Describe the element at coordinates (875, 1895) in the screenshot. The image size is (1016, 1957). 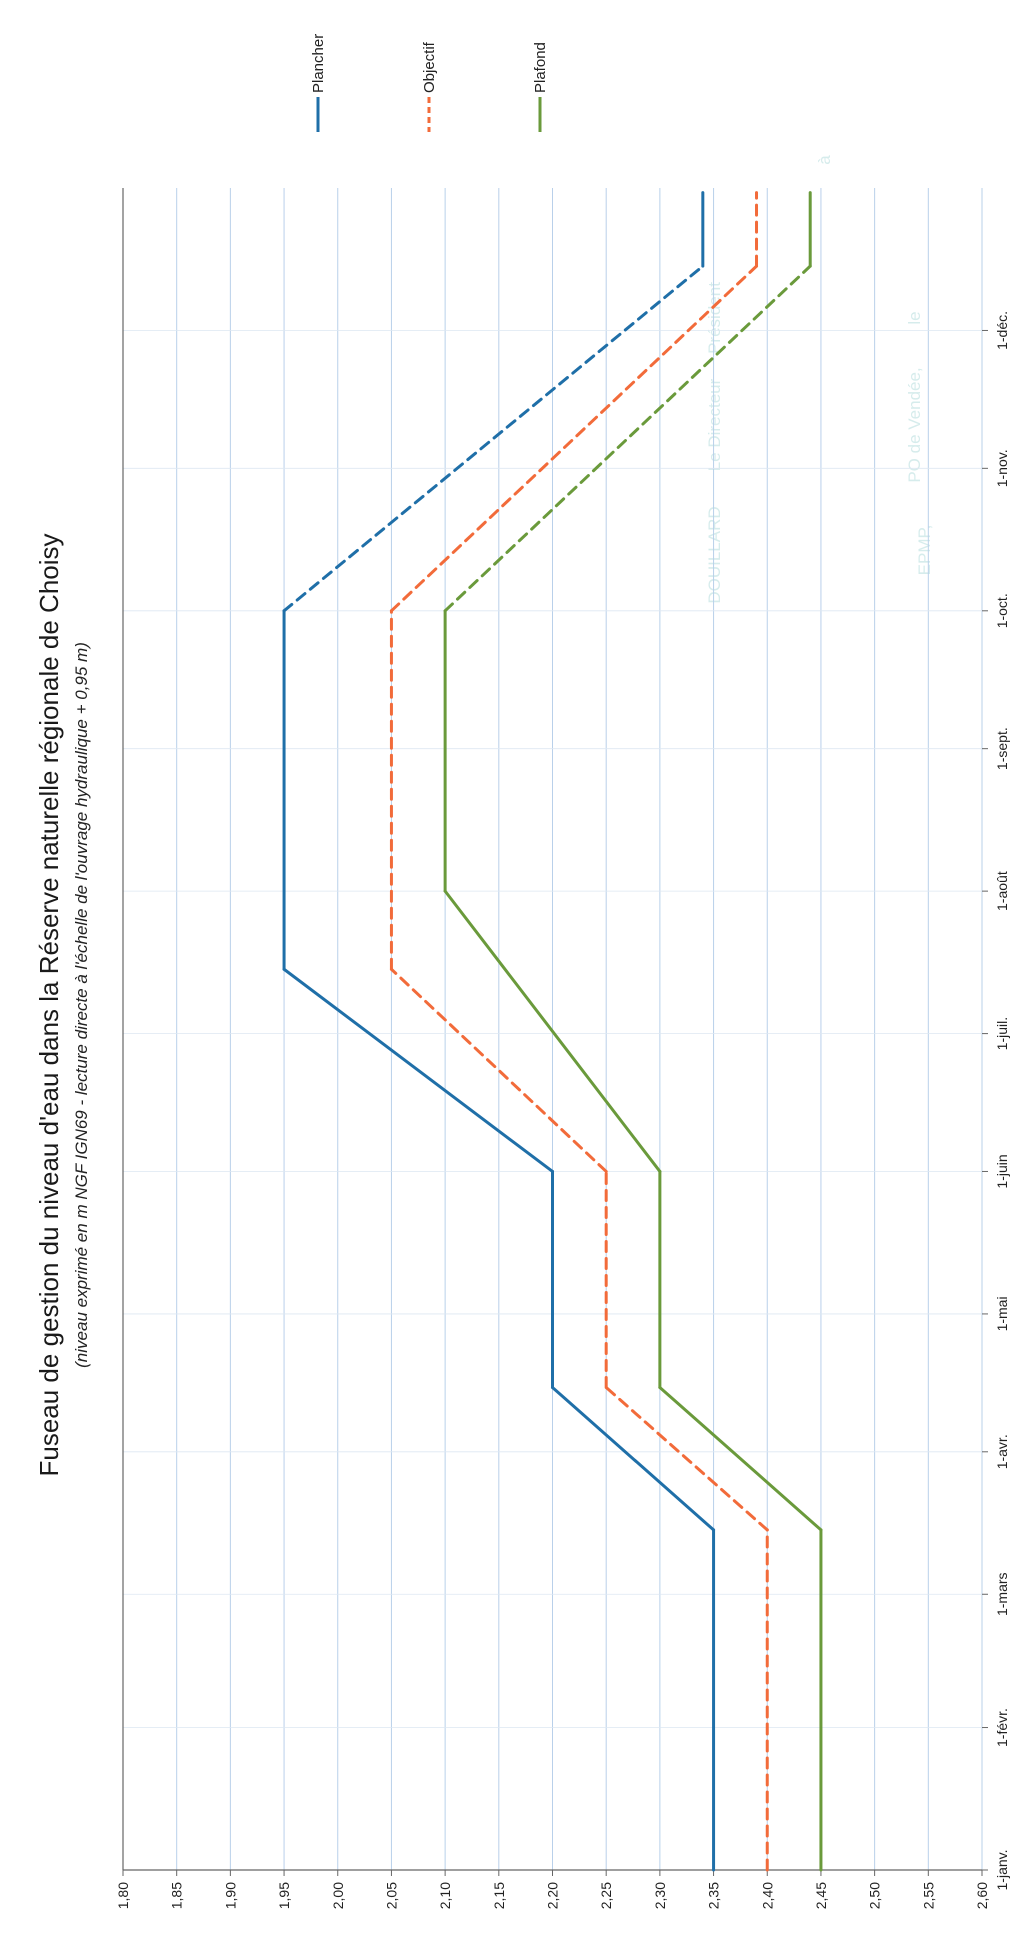
I see `y-tick-group: 2,50` at that location.